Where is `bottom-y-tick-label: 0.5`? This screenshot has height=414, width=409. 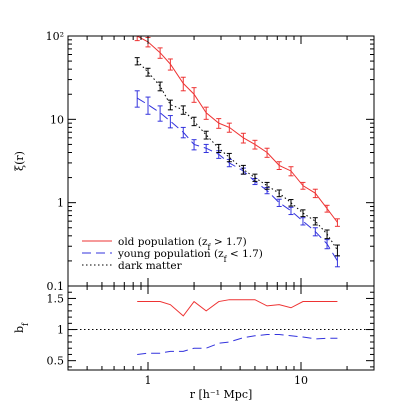 bottom-y-tick-label: 0.5 is located at coordinates (56, 361).